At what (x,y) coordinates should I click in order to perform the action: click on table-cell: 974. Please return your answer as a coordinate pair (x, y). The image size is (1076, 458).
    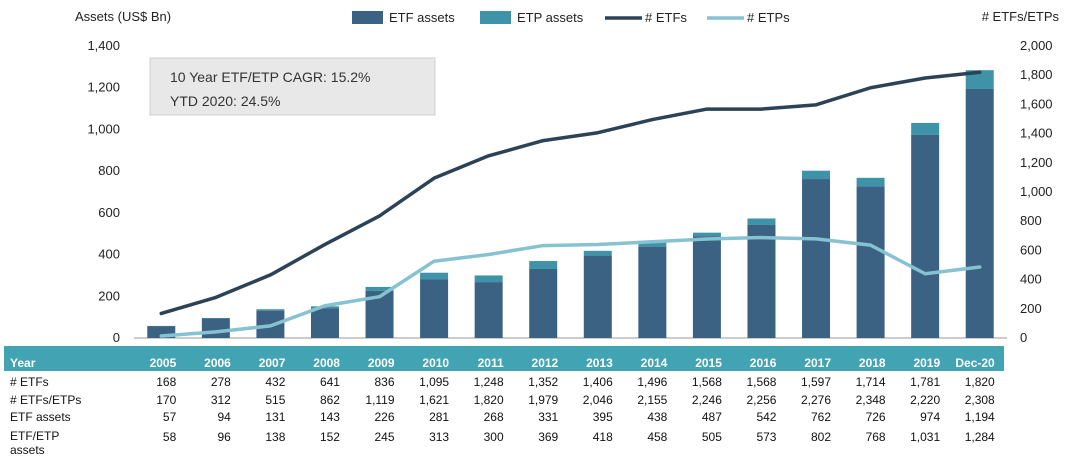
    Looking at the image, I should click on (930, 417).